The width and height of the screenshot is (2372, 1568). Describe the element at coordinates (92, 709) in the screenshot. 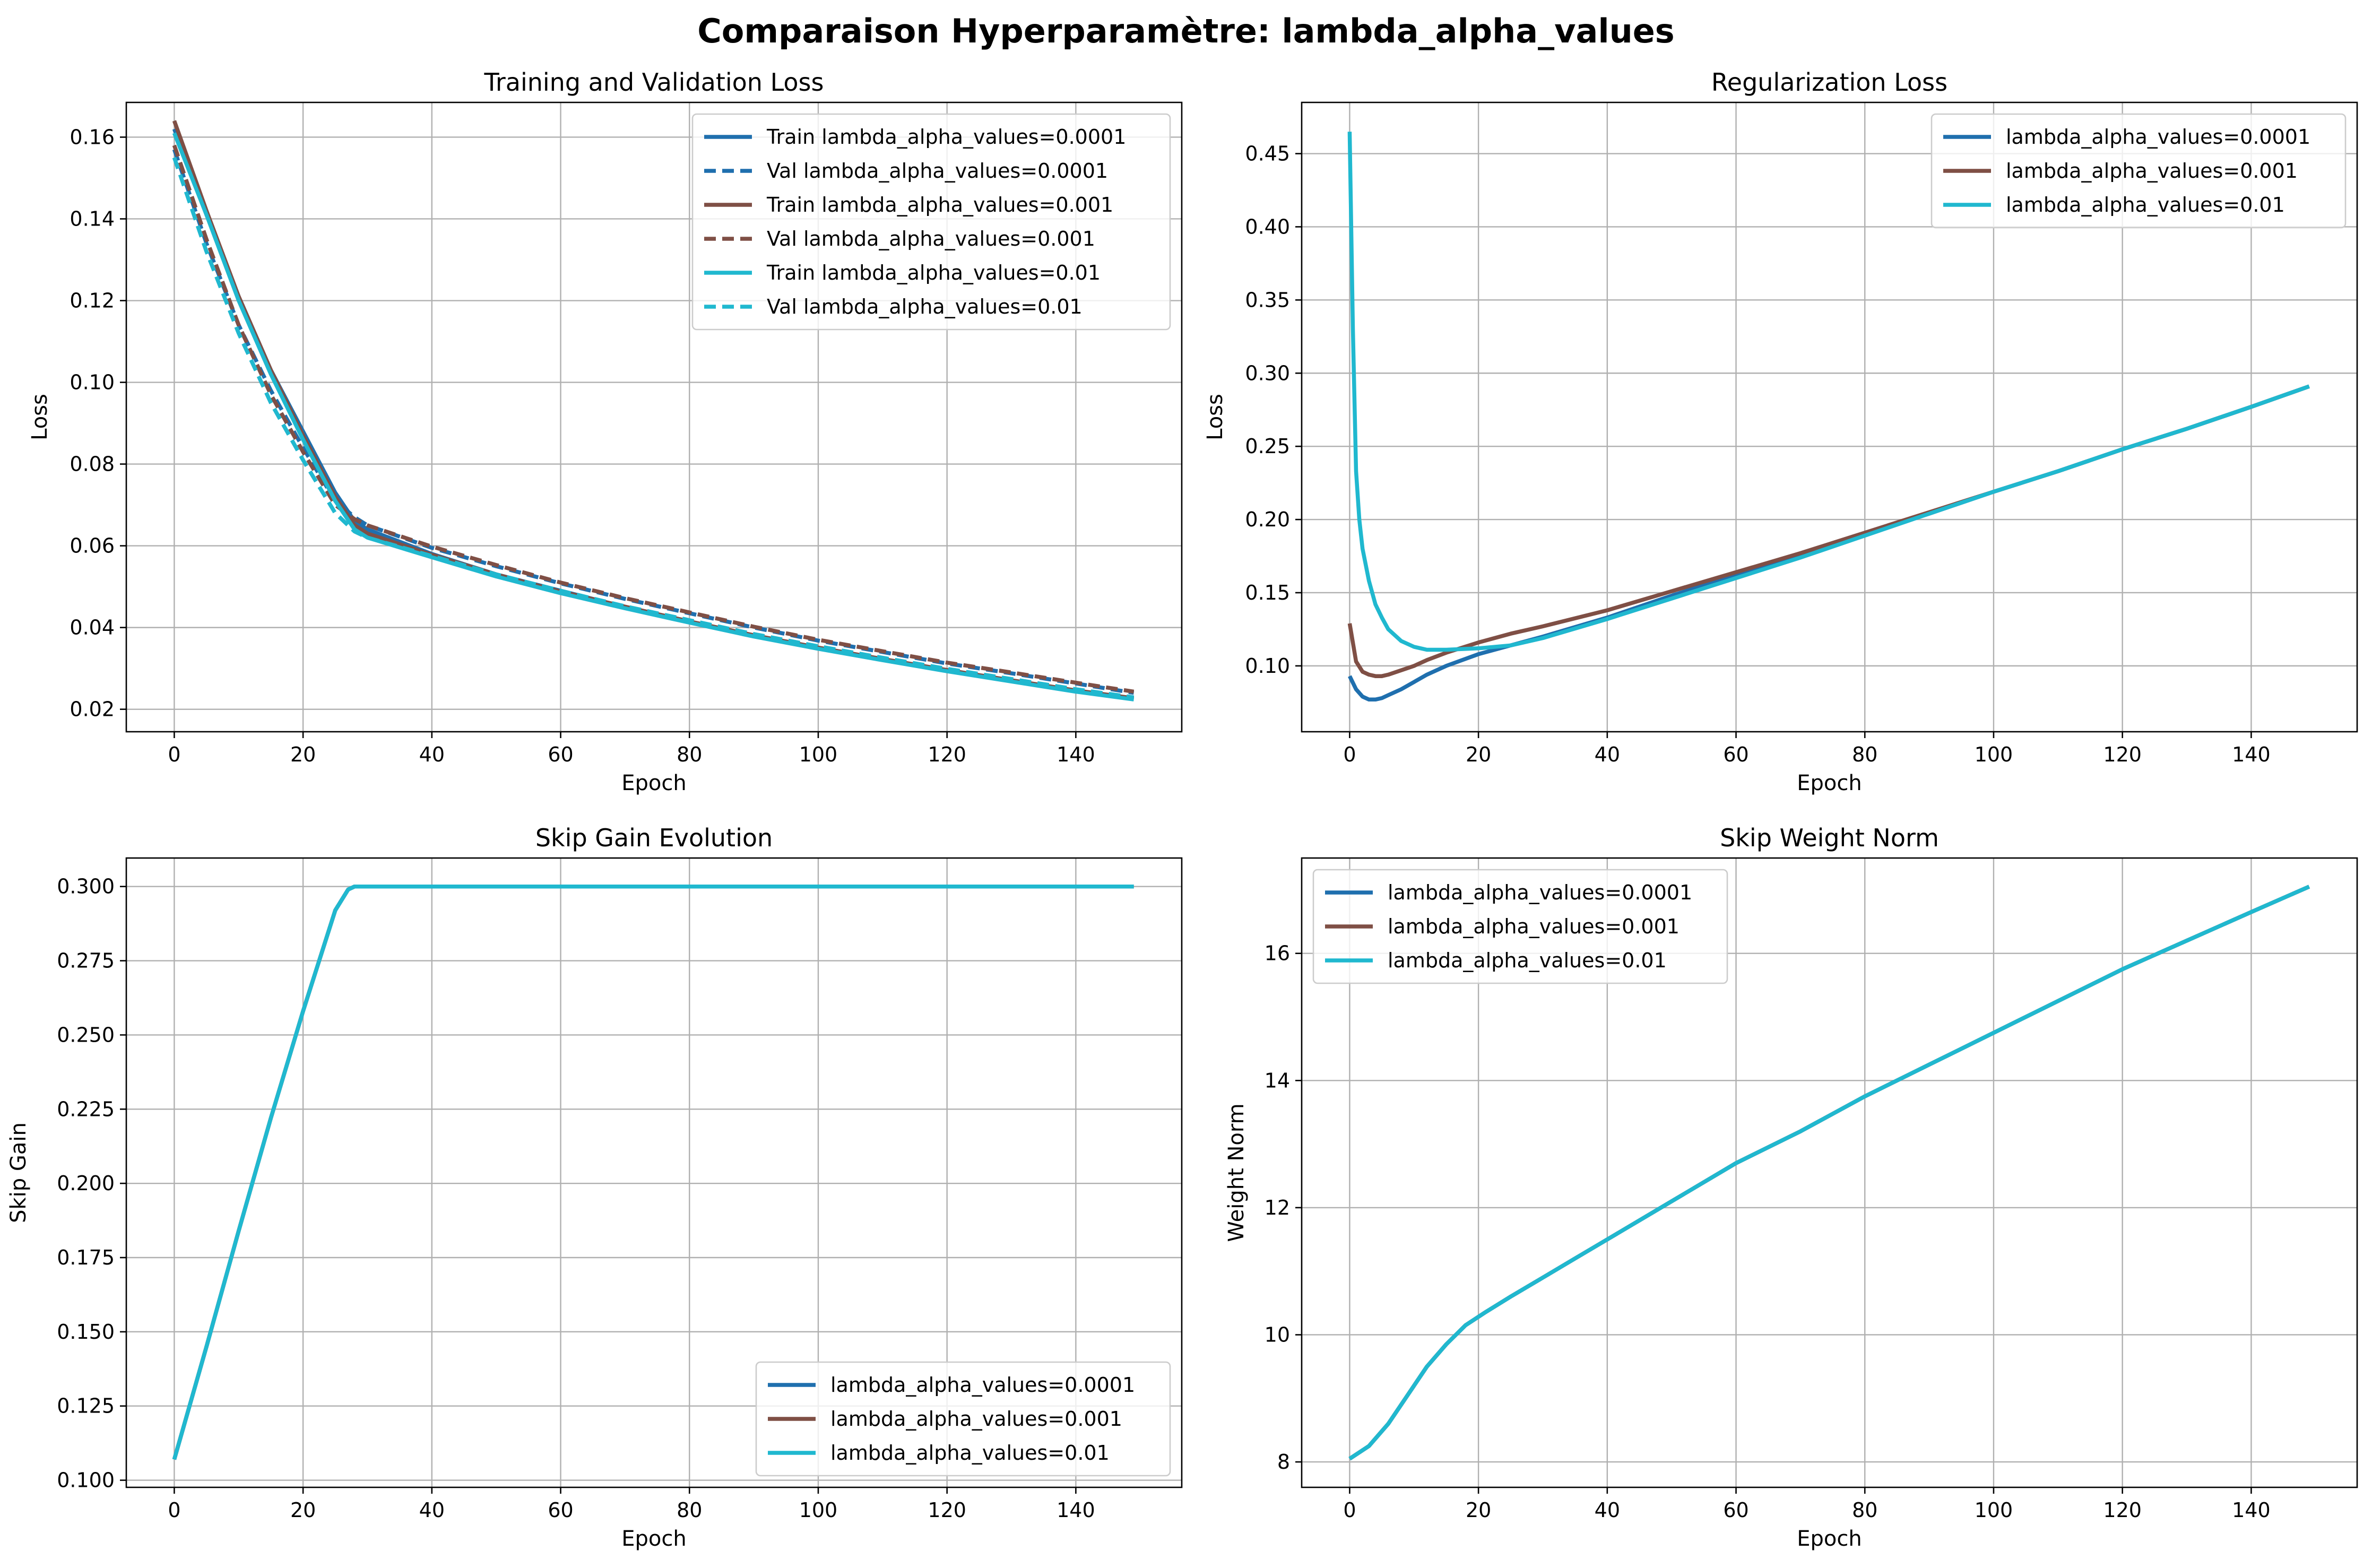

I see `y-tick-label: 0.02` at that location.